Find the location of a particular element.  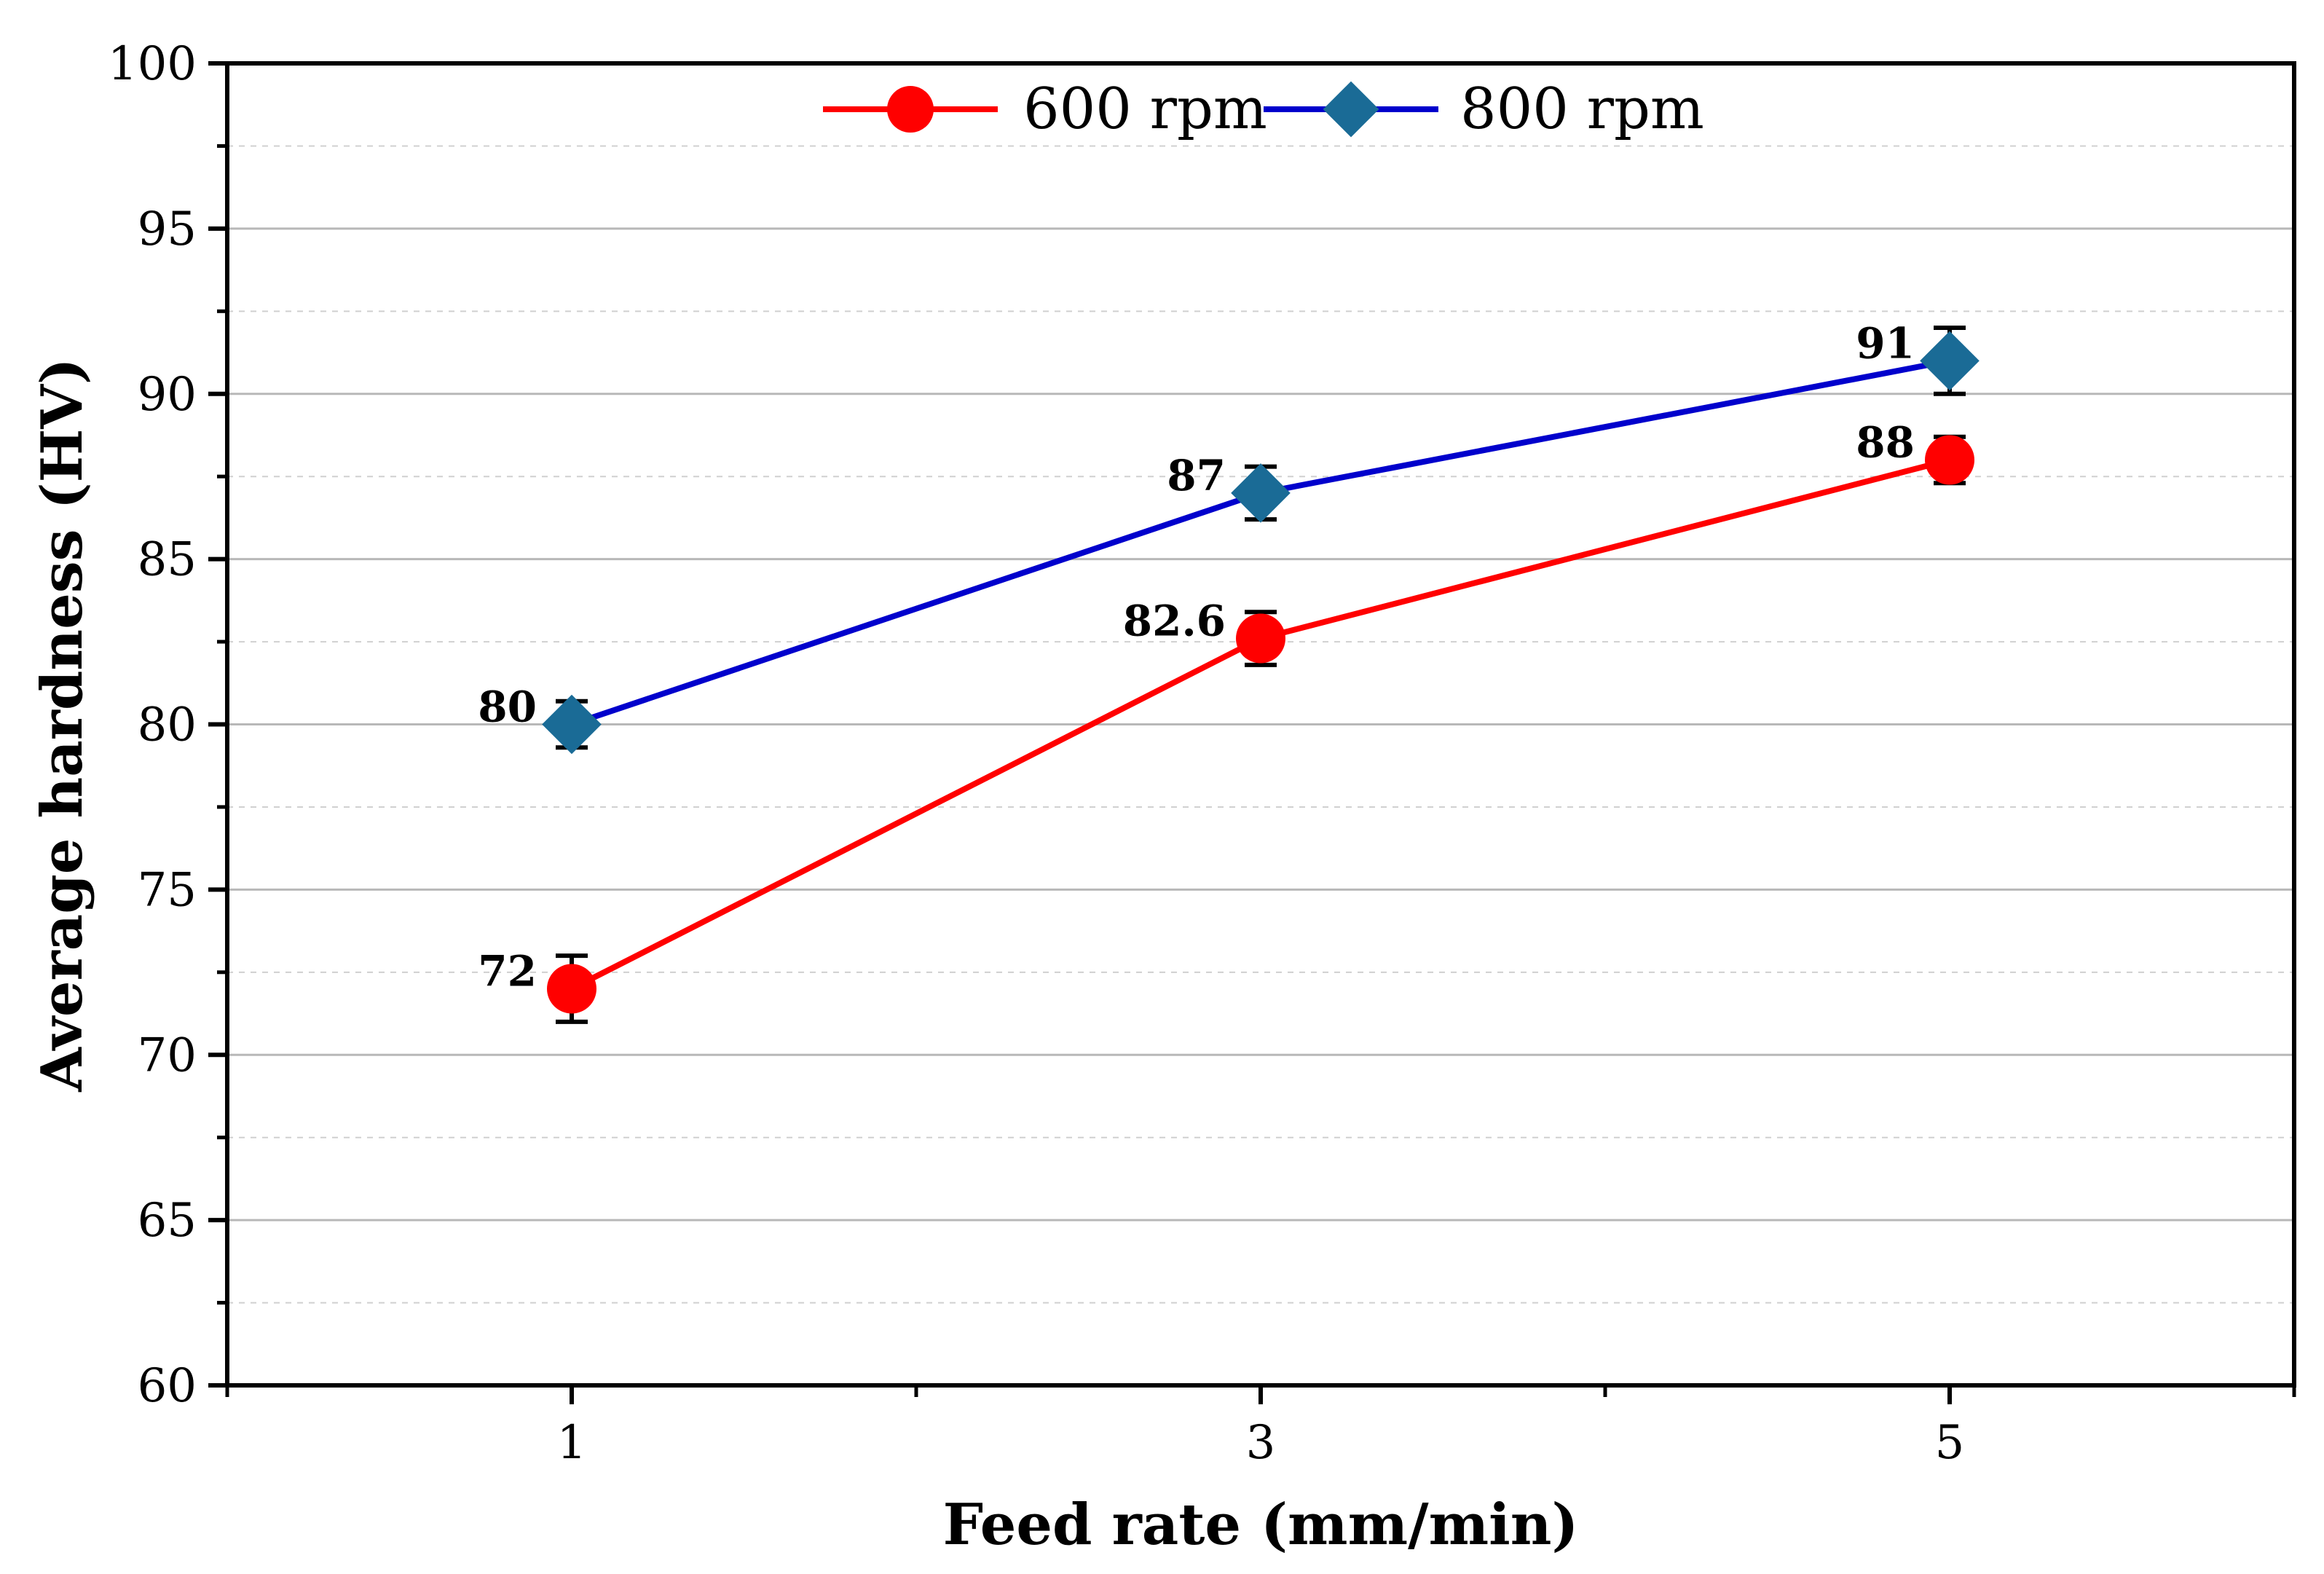

y-tick-label: 100 is located at coordinates (152, 64).